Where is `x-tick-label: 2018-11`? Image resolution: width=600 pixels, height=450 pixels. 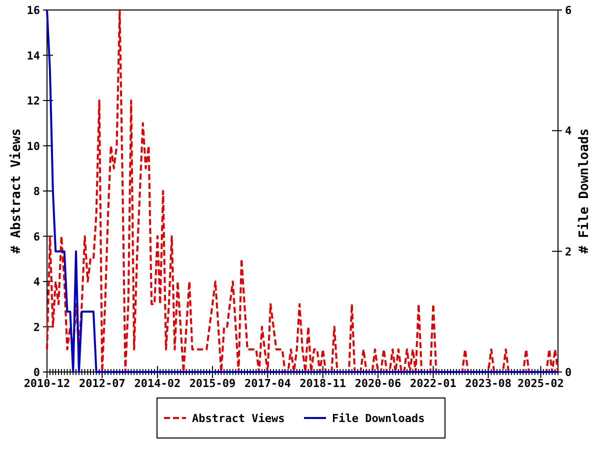
x-tick-label: 2018-11 is located at coordinates (323, 383).